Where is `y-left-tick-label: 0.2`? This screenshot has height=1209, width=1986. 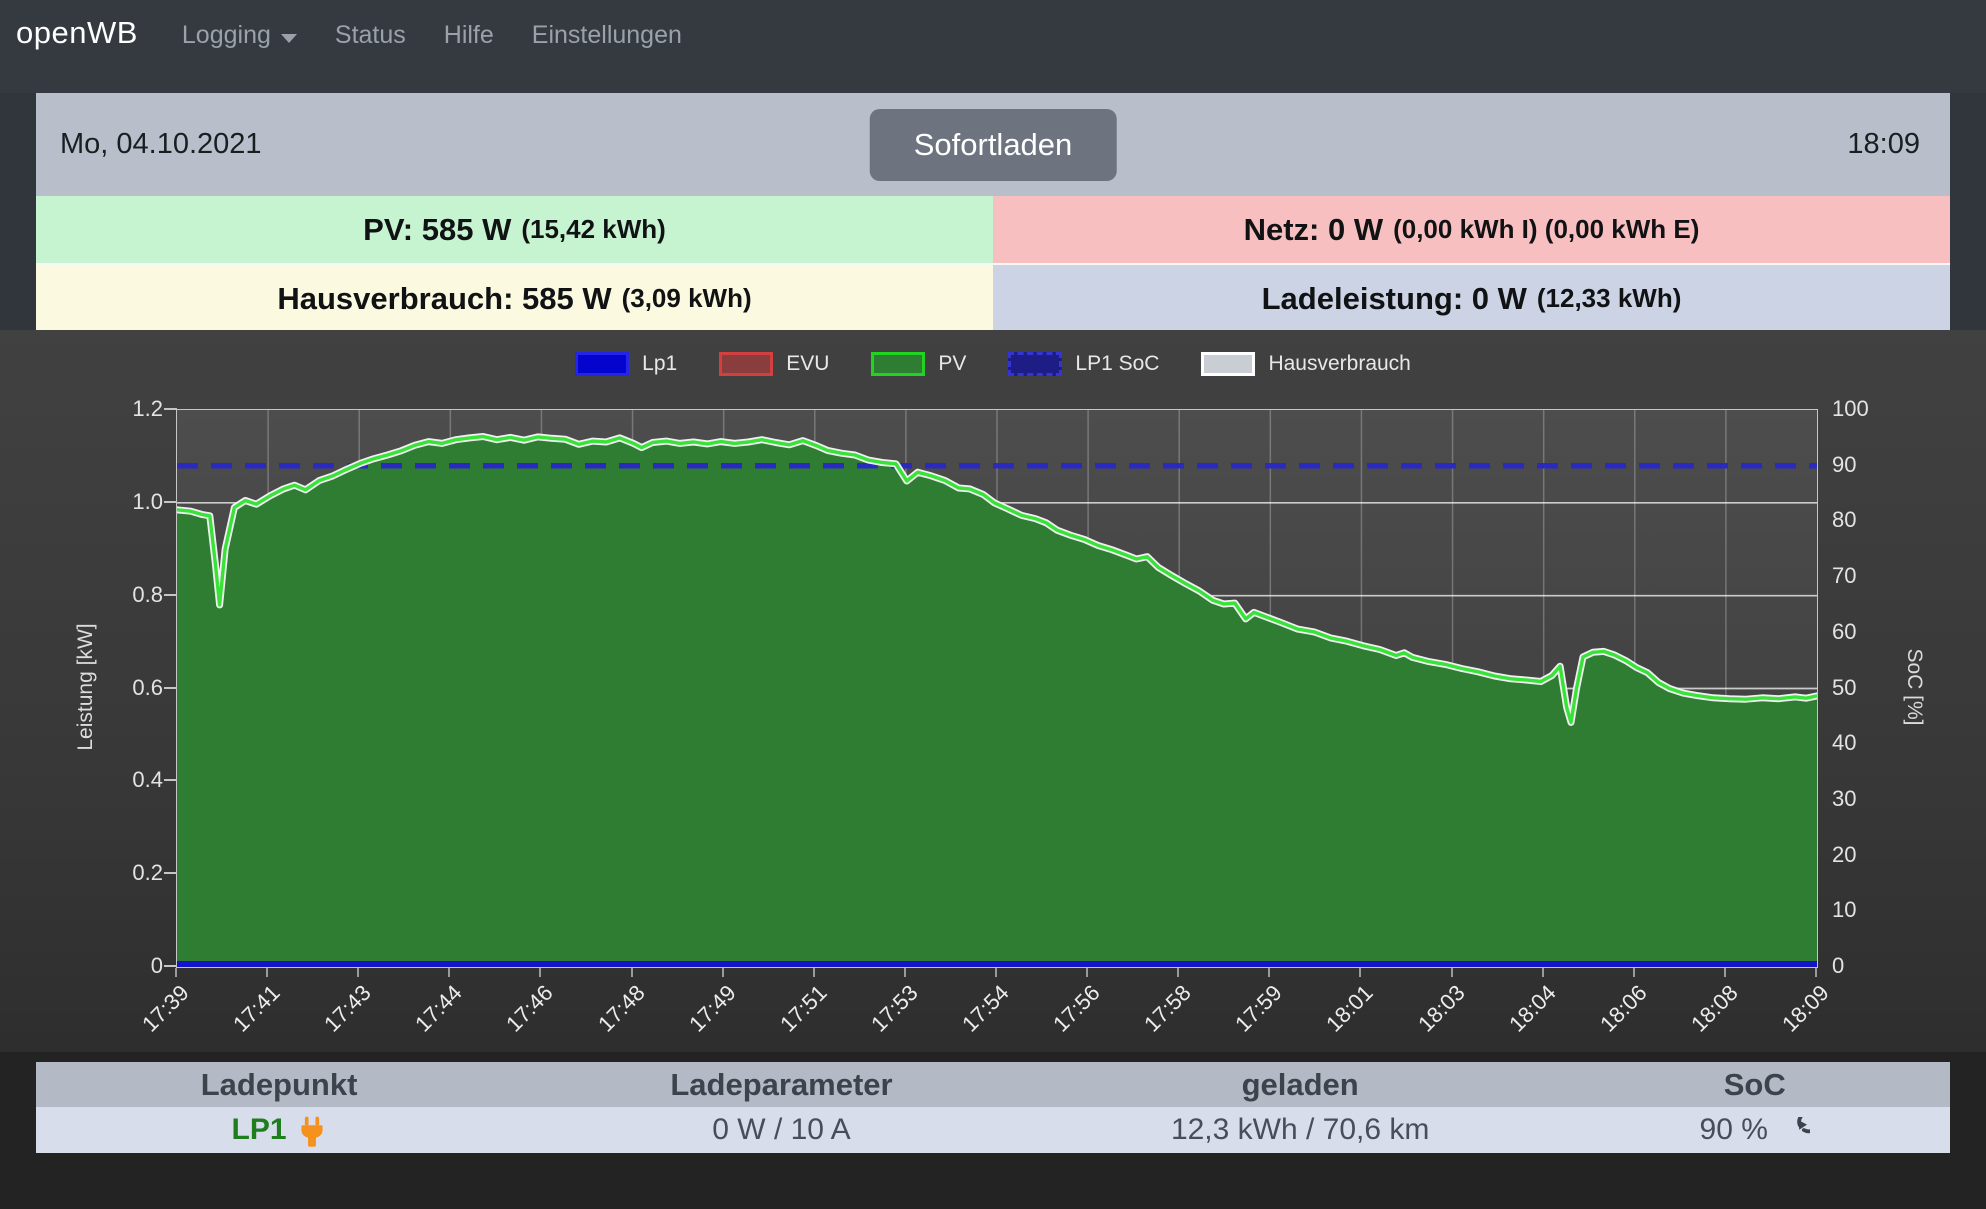 y-left-tick-label: 0.2 is located at coordinates (147, 873).